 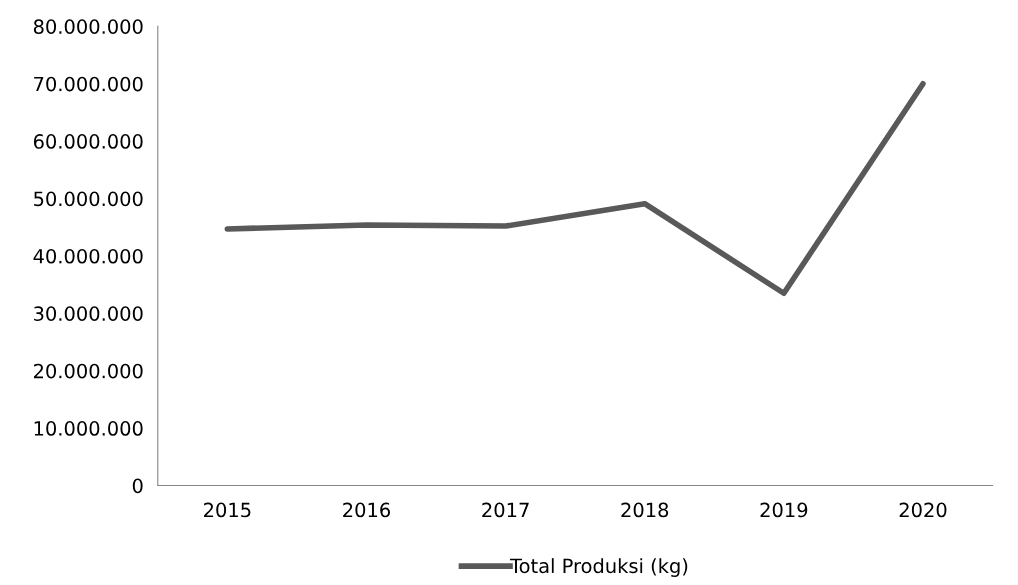 I want to click on x-tick-label: 2020, so click(x=923, y=510).